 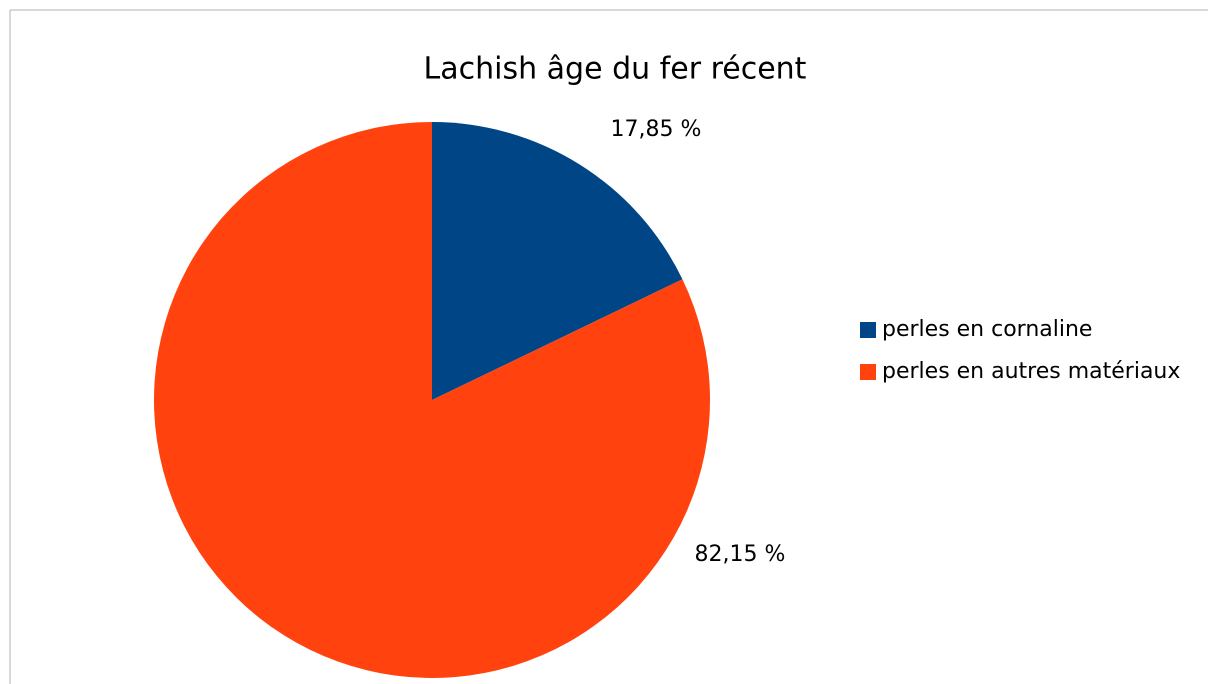 What do you see at coordinates (1031, 371) in the screenshot?
I see `legend-label: perles en autres matériaux` at bounding box center [1031, 371].